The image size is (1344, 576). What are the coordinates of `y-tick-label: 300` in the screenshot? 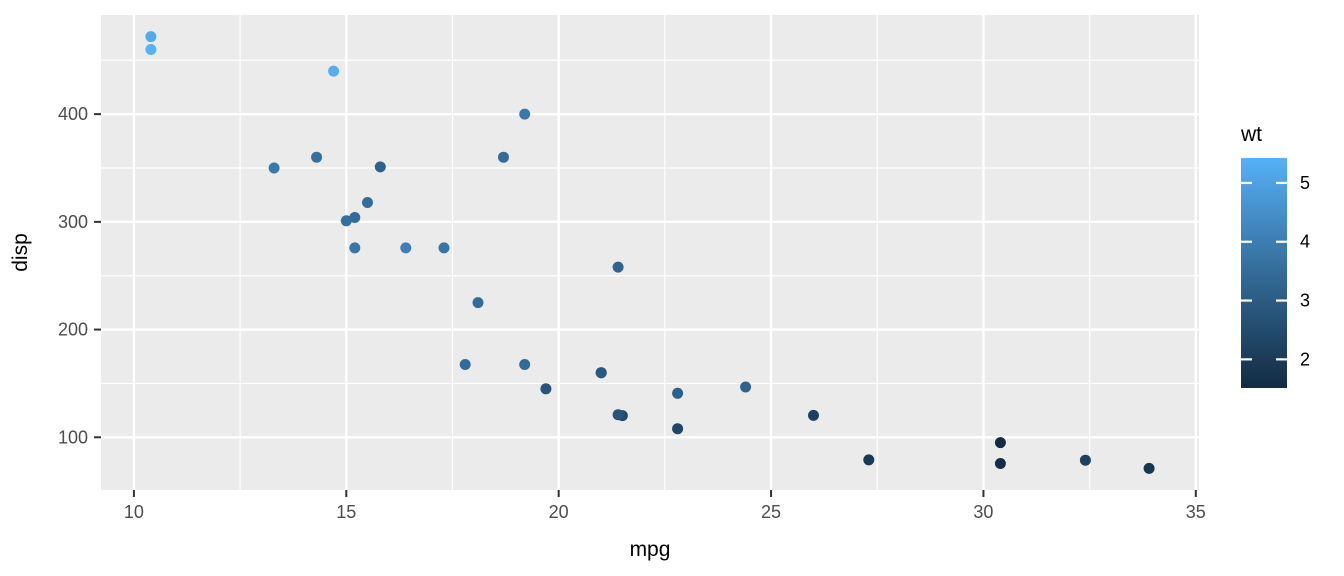 It's located at (73, 222).